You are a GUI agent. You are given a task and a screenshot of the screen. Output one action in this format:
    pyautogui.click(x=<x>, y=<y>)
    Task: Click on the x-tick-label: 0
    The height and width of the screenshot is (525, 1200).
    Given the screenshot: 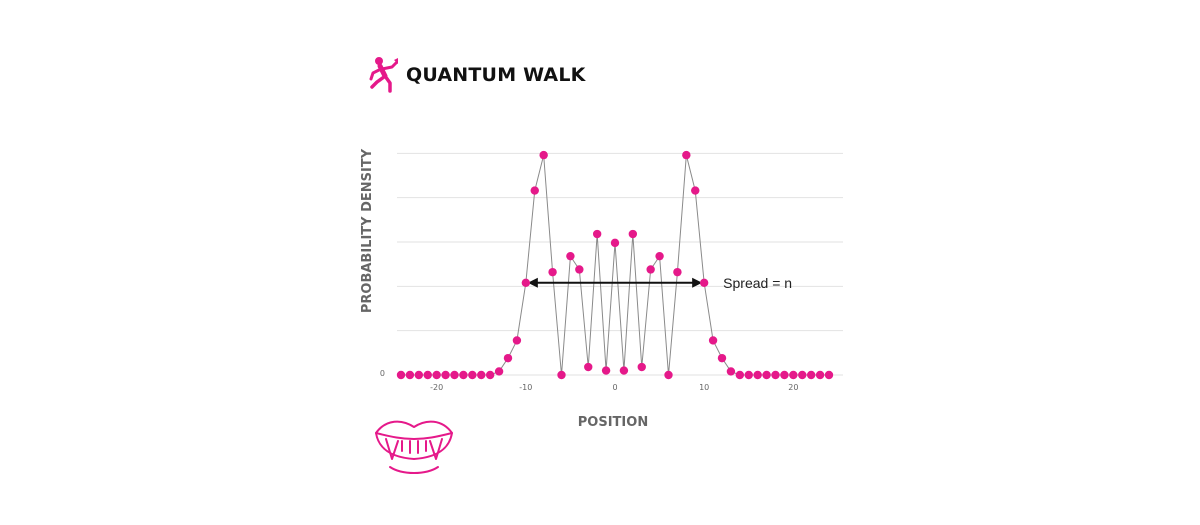 What is the action you would take?
    pyautogui.click(x=614, y=387)
    